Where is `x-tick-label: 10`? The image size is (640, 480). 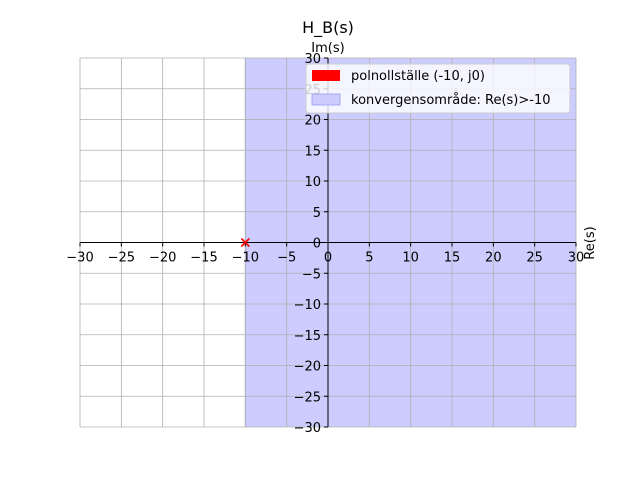
x-tick-label: 10 is located at coordinates (410, 258).